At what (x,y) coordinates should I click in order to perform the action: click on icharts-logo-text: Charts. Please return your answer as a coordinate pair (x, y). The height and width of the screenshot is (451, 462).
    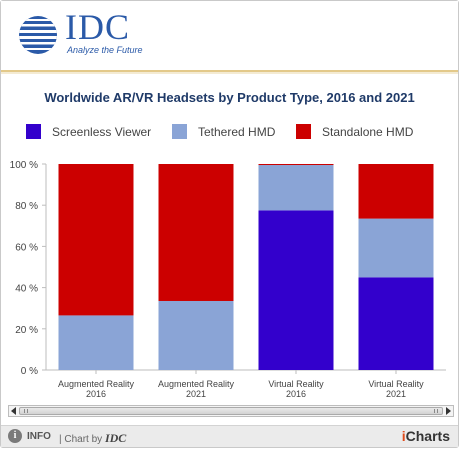
    Looking at the image, I should click on (427, 436).